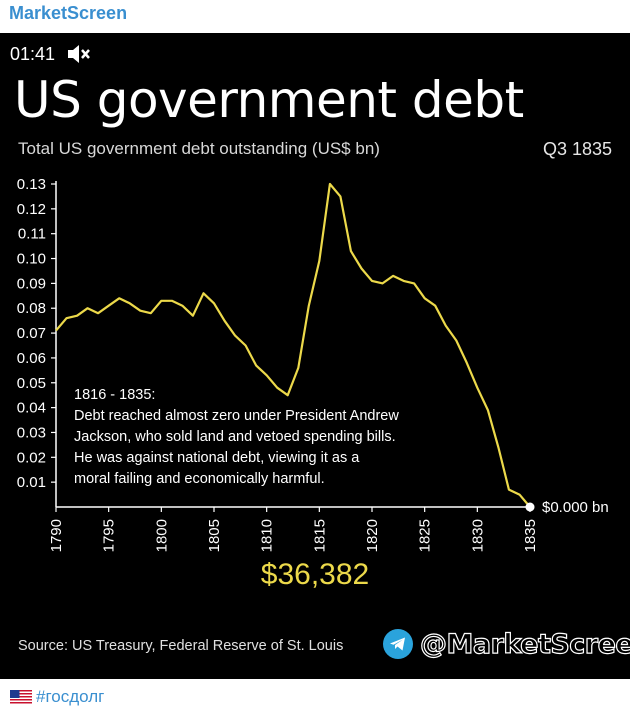  Describe the element at coordinates (577, 149) in the screenshot. I see `period-label: Q3 1835` at that location.